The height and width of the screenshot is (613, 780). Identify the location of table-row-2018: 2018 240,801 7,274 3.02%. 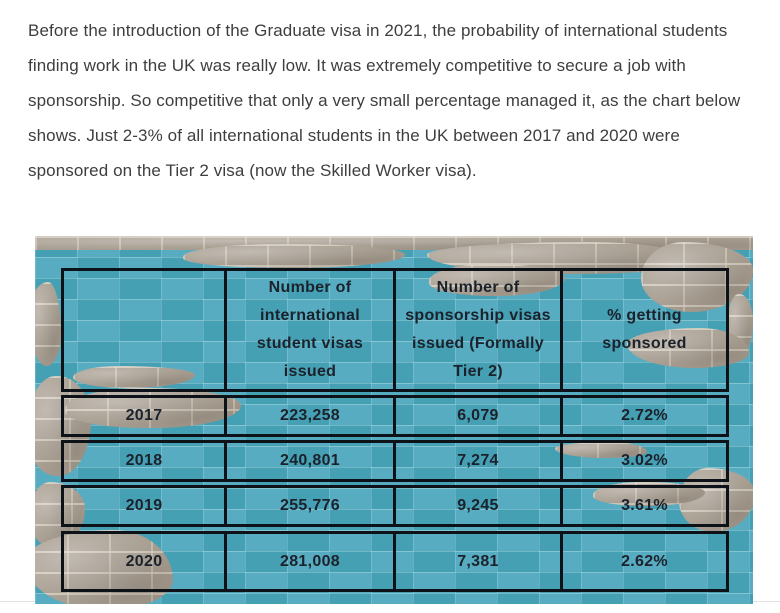
(395, 461).